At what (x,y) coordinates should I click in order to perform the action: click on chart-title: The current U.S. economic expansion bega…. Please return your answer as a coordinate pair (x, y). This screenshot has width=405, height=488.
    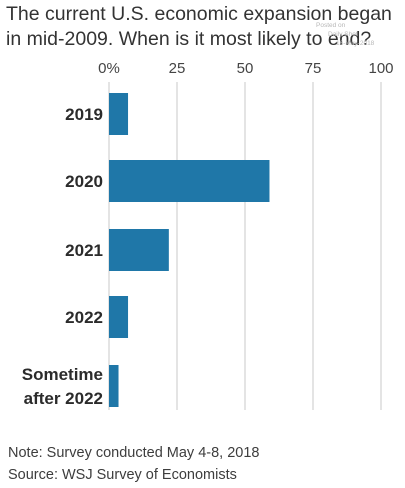
    Looking at the image, I should click on (199, 26).